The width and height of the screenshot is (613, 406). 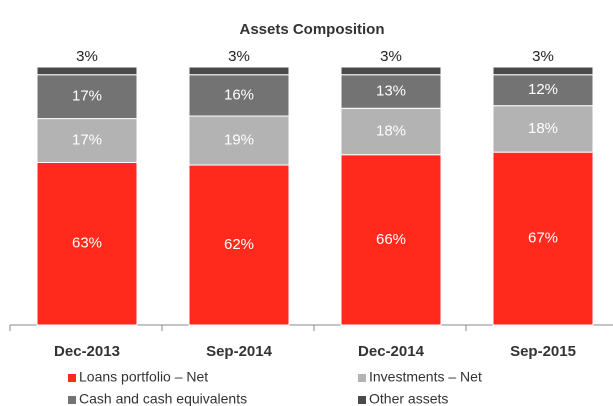 I want to click on x-tick-label: Sep-2015, so click(x=543, y=351).